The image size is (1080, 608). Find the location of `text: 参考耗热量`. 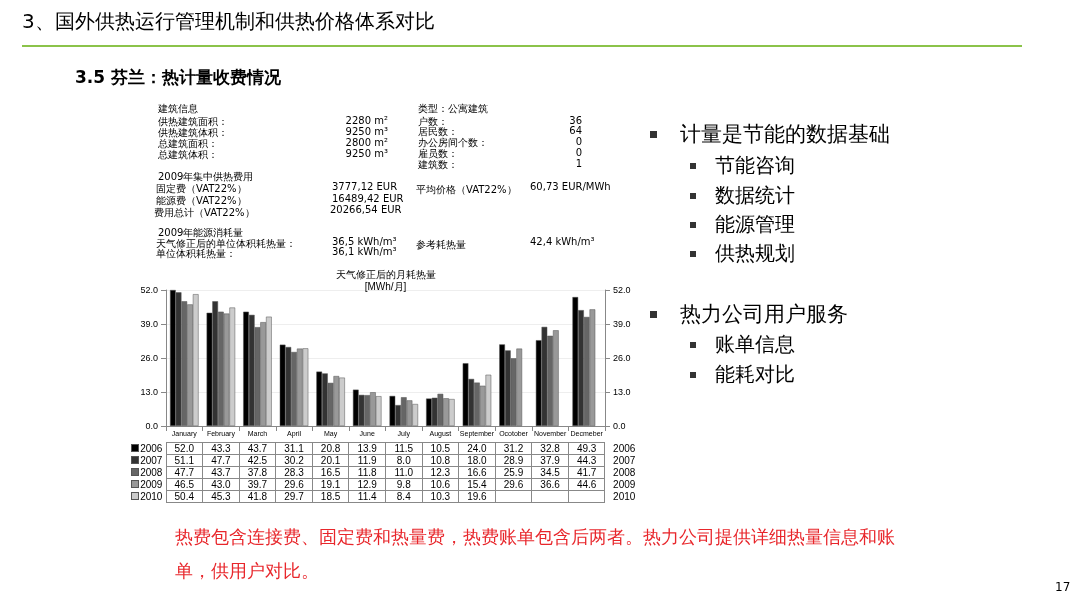

text: 参考耗热量 is located at coordinates (441, 245).